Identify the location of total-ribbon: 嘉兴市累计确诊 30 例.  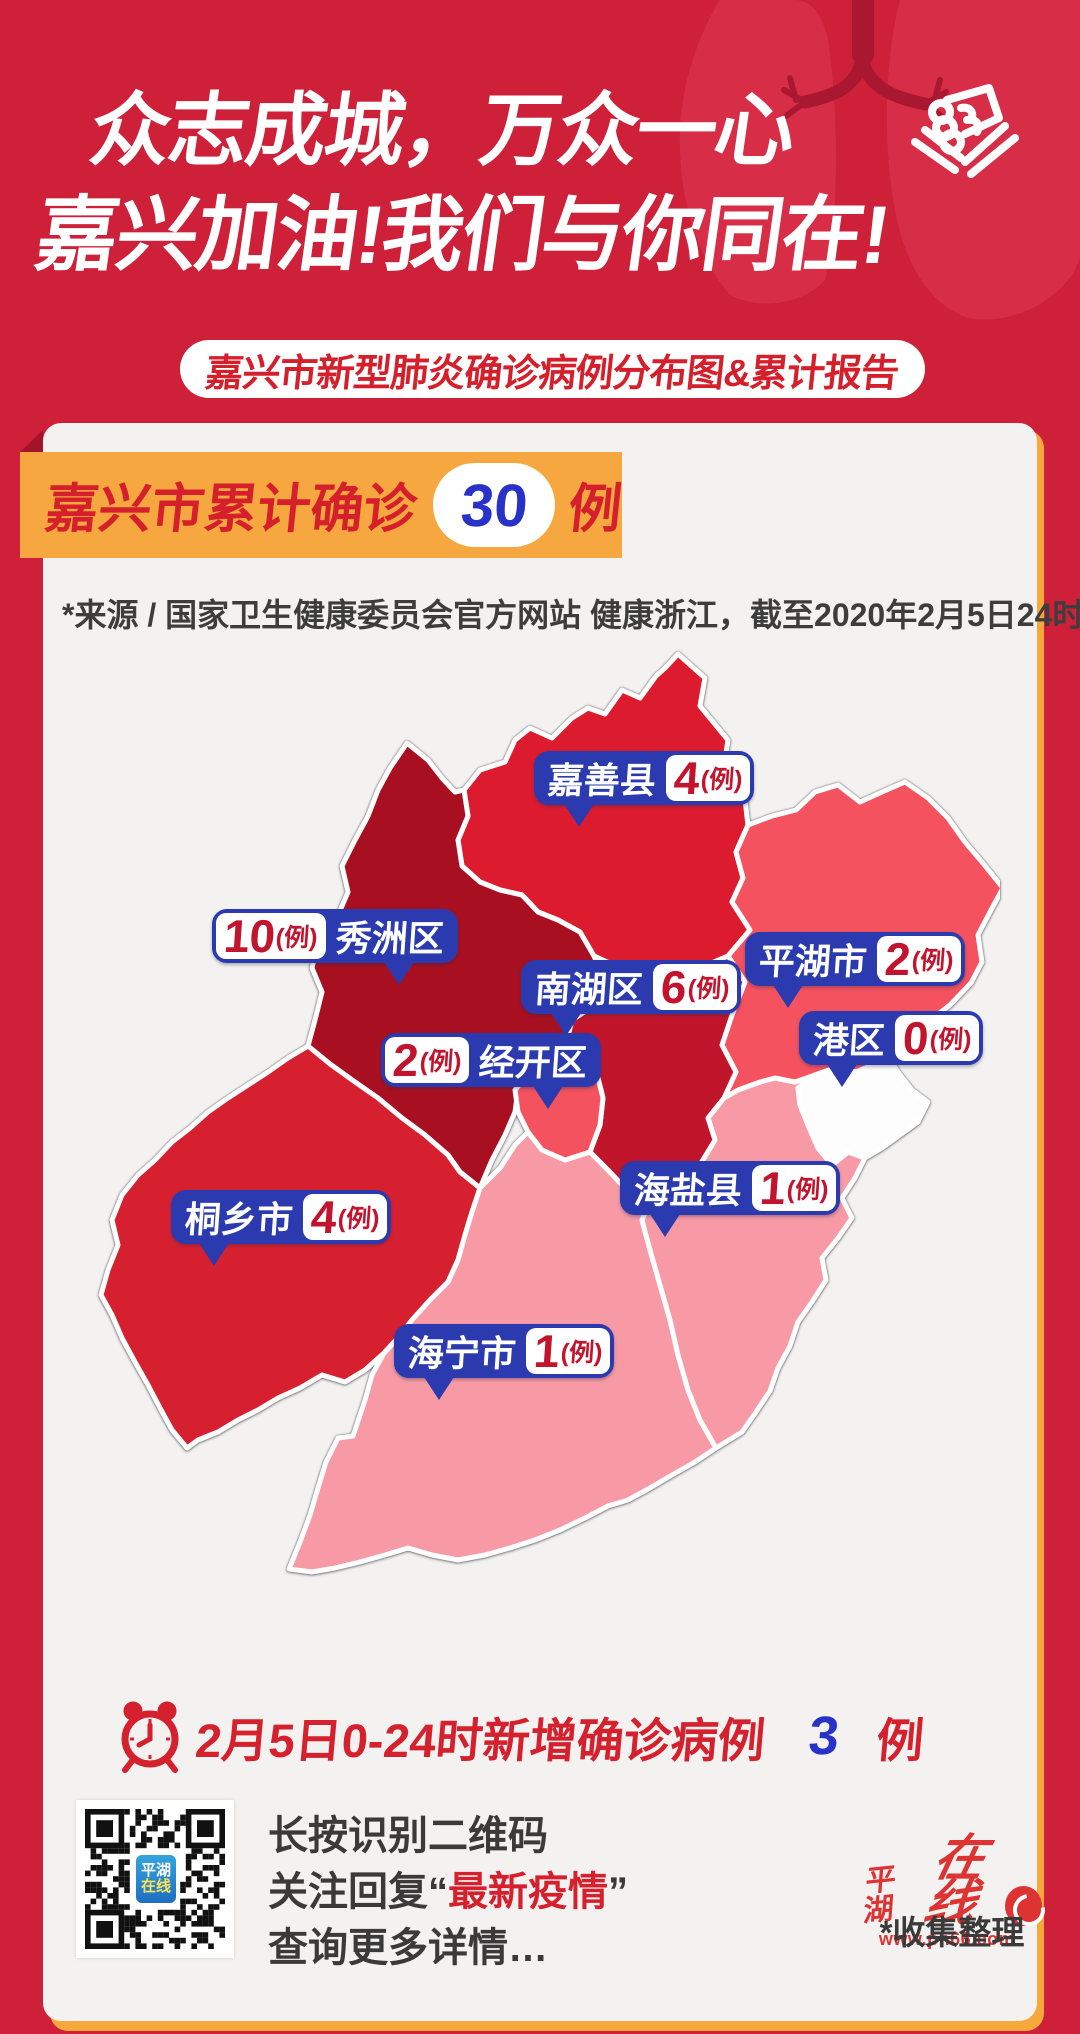
(322, 505).